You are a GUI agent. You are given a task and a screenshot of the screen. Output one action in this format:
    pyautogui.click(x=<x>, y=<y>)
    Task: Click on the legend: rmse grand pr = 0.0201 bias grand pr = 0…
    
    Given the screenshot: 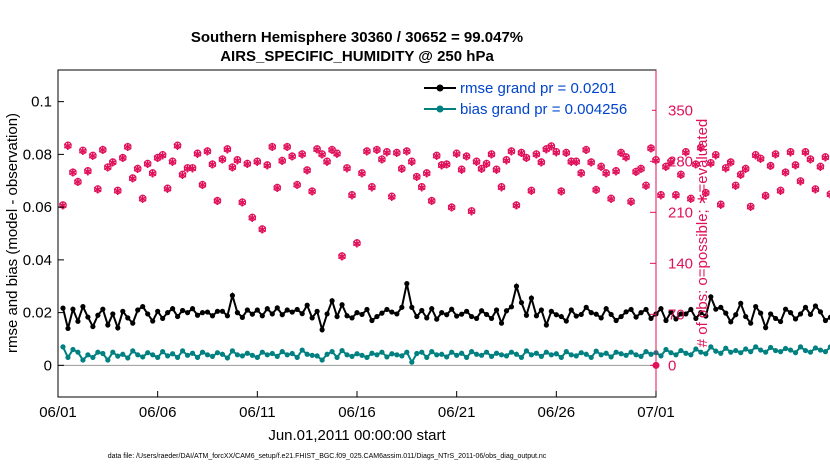 What is the action you would take?
    pyautogui.click(x=535, y=97)
    